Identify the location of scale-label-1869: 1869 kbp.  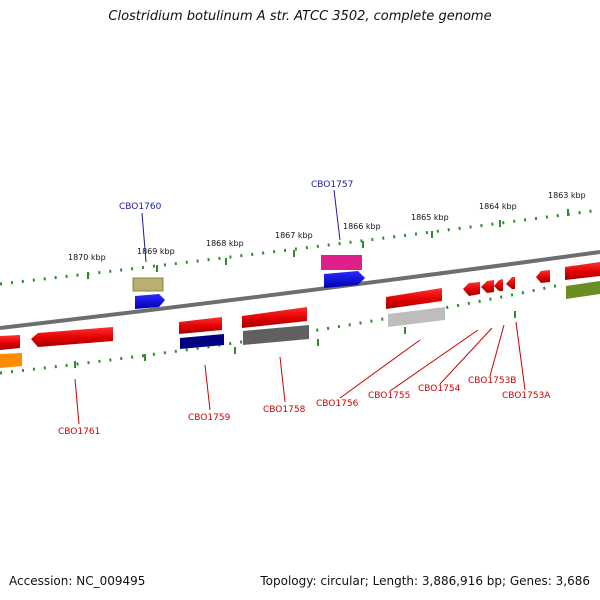
(156, 251).